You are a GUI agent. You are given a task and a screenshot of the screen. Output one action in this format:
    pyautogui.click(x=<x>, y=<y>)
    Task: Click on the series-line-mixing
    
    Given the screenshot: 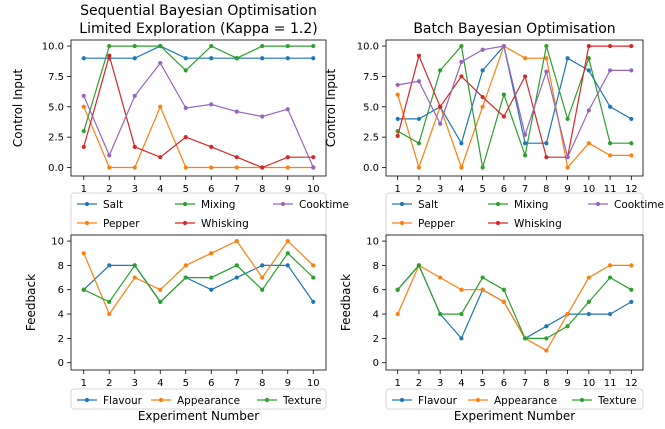 What is the action you would take?
    pyautogui.click(x=514, y=106)
    